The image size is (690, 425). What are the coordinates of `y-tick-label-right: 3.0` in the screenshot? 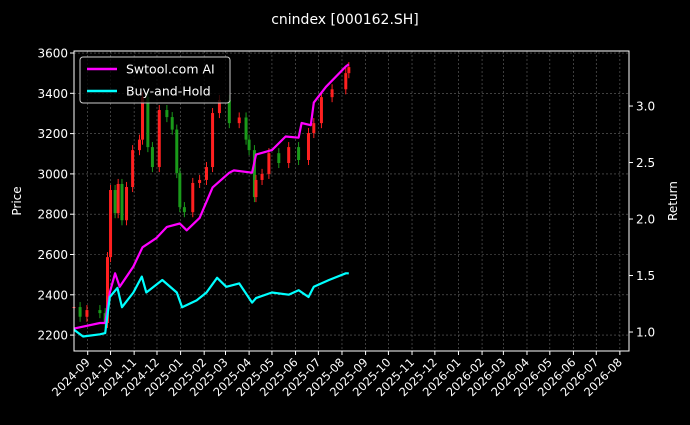 It's located at (645, 107).